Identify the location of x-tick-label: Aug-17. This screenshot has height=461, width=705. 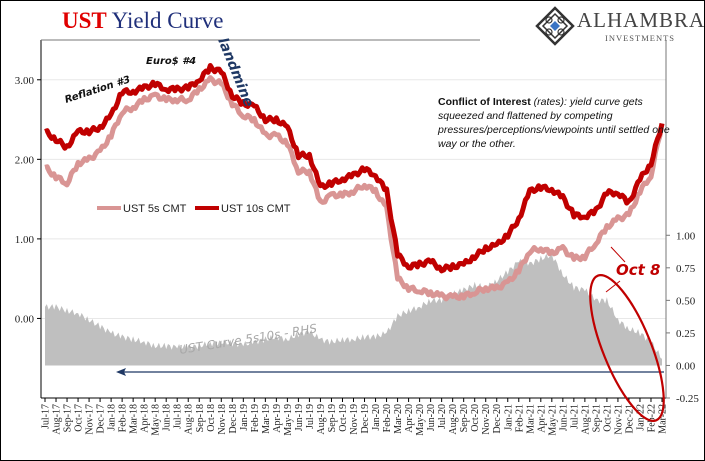
(57, 419).